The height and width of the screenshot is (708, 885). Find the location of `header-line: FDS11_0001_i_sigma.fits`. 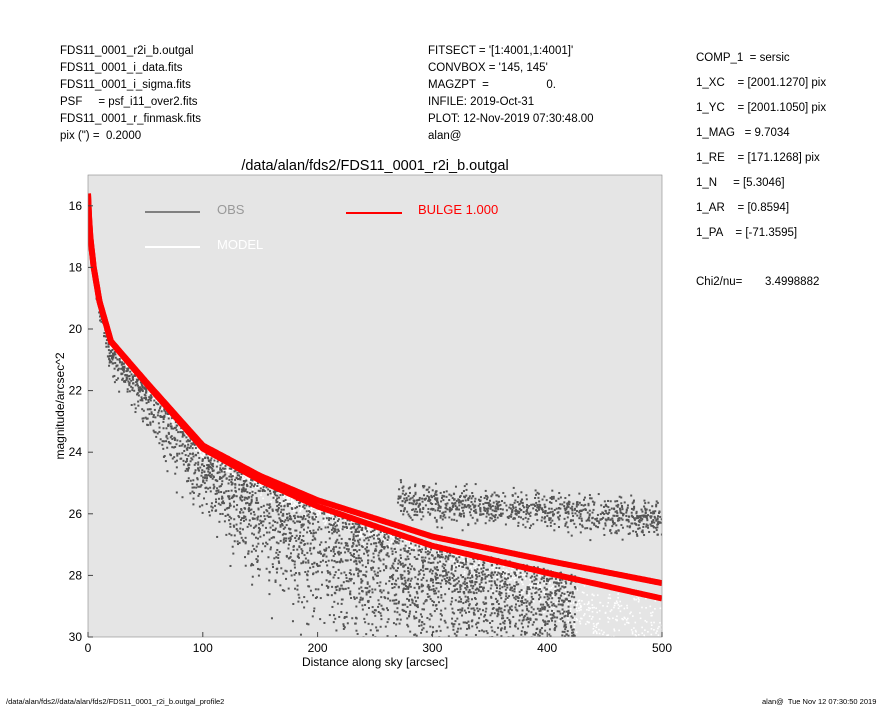

header-line: FDS11_0001_i_sigma.fits is located at coordinates (125, 85).